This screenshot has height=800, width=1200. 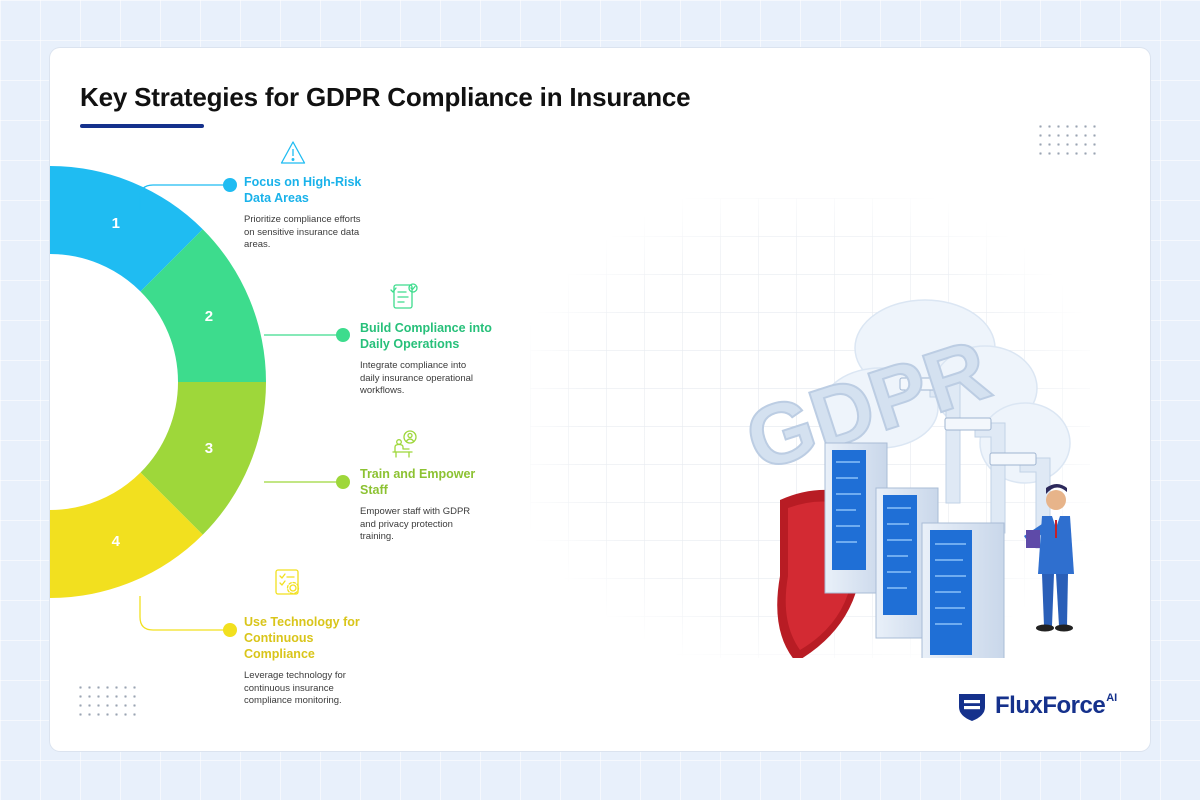 I want to click on fluxforce-logo: FluxForce AI, so click(x=1036, y=706).